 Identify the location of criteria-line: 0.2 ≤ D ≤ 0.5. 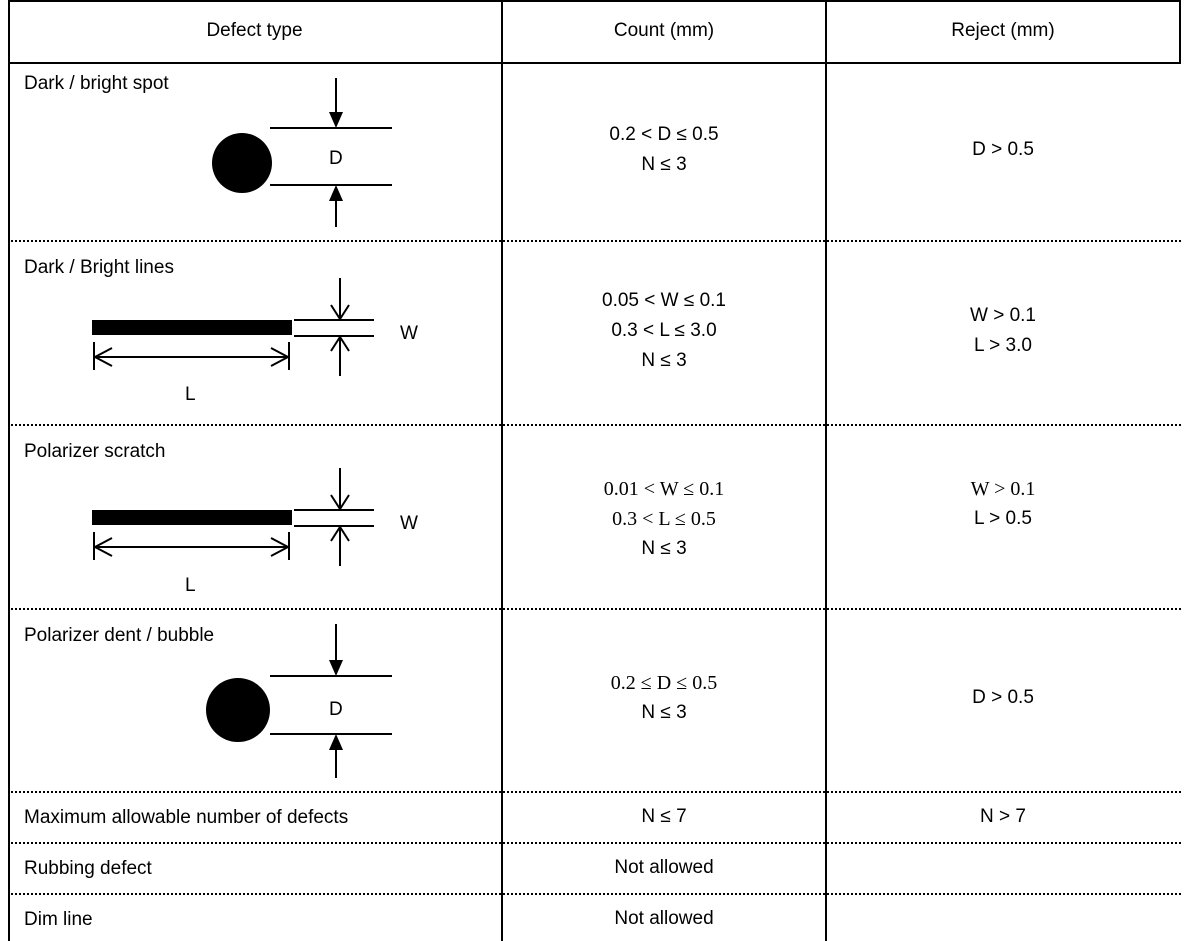
(664, 683).